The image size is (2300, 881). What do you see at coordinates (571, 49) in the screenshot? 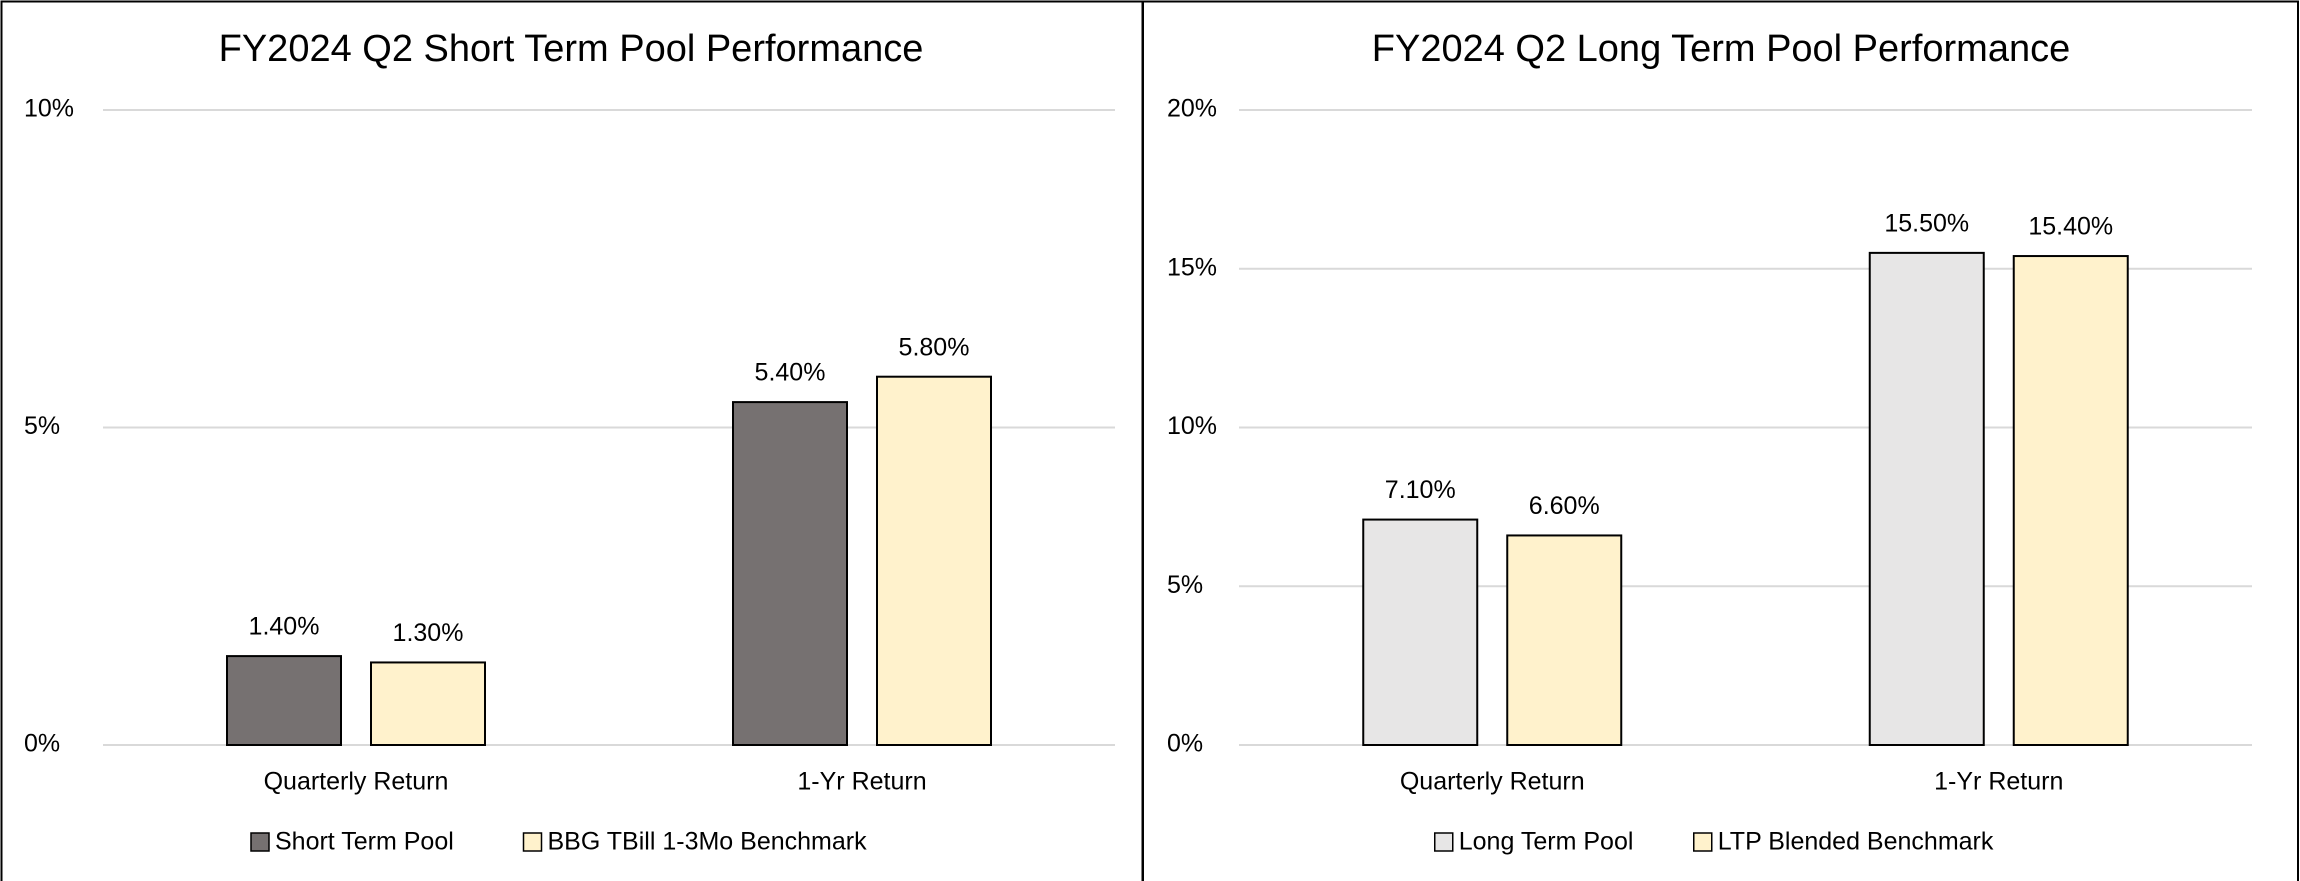
I see `chart-title: FY2024 Q2 Short Term Pool Performance` at bounding box center [571, 49].